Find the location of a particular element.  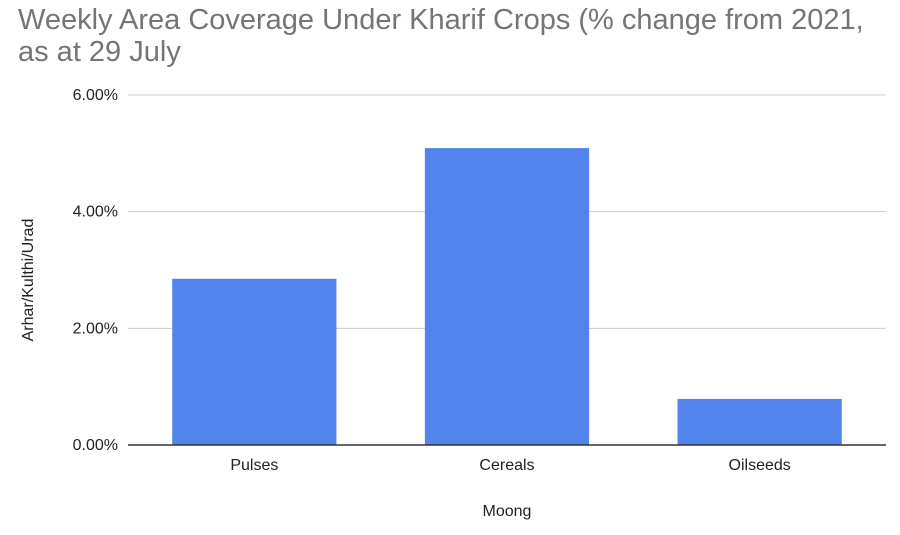

y-tick-label: 0.00% is located at coordinates (95, 445).